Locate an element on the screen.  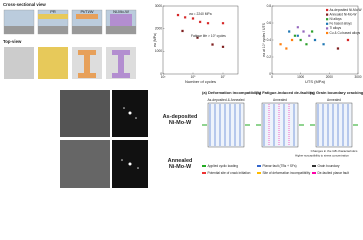
cross-label: Cross-sectional view is located at coordinates (24, 4).